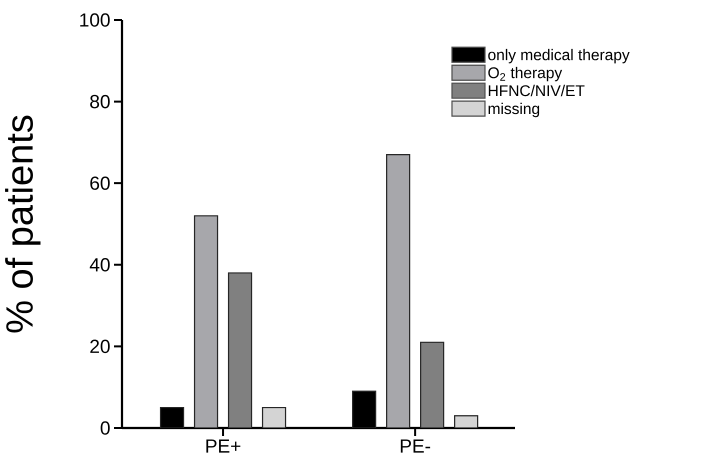  Describe the element at coordinates (415, 446) in the screenshot. I see `x-tick-label: PE-` at that location.